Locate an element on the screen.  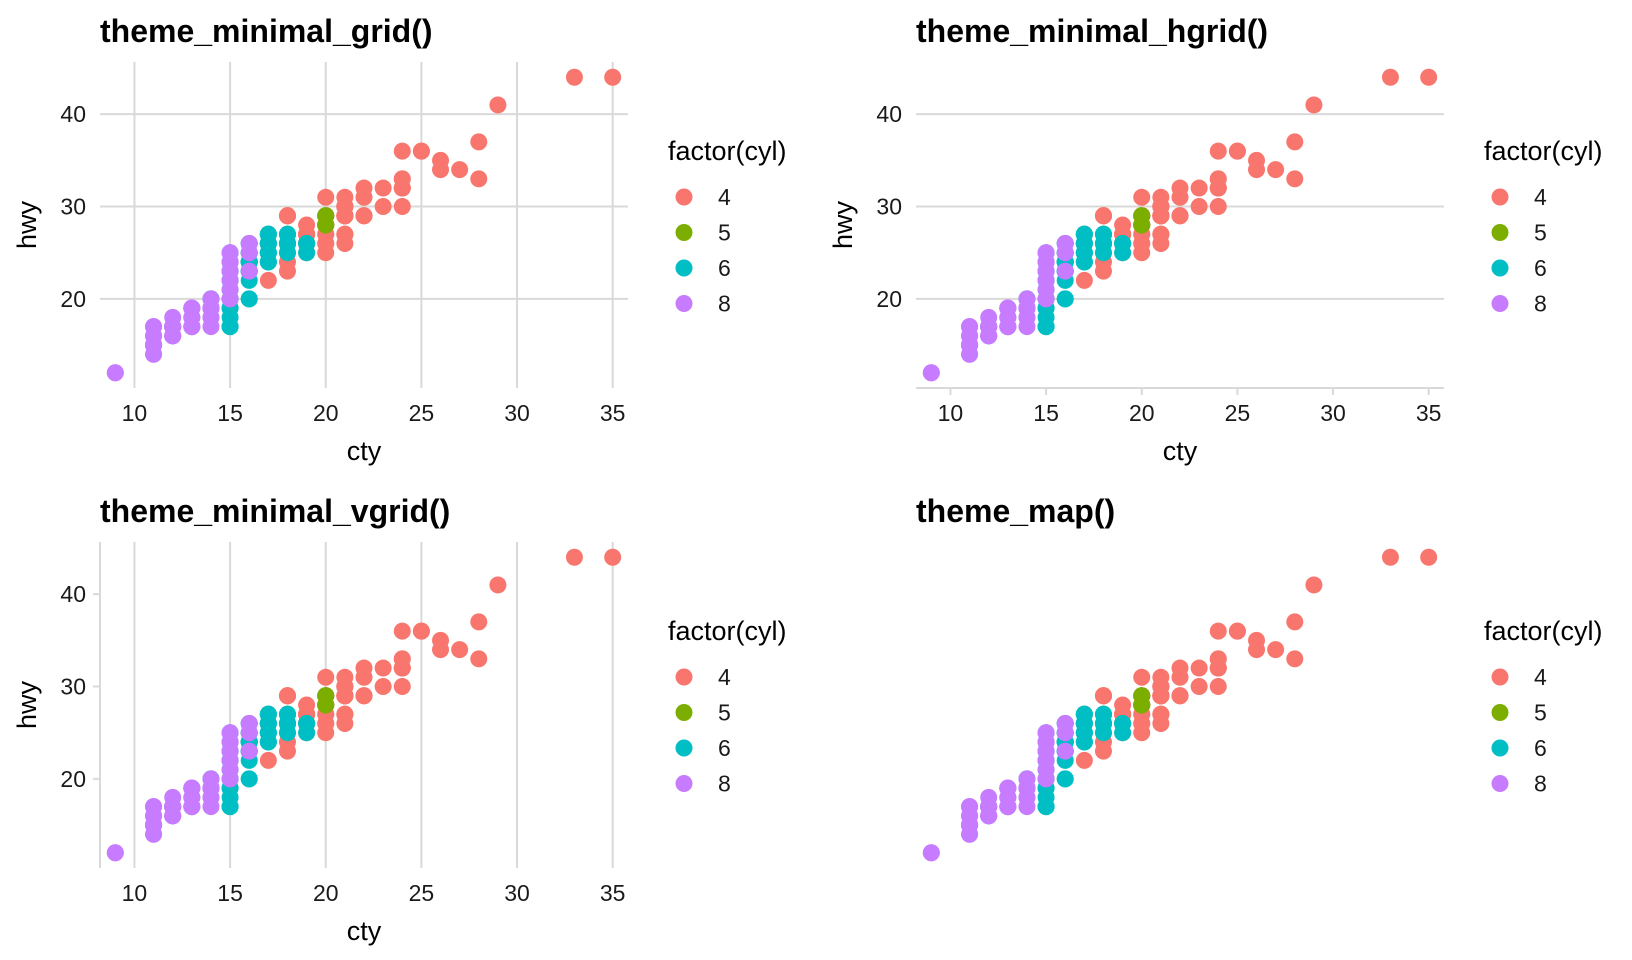
legend-title: factor(cyl) is located at coordinates (727, 631).